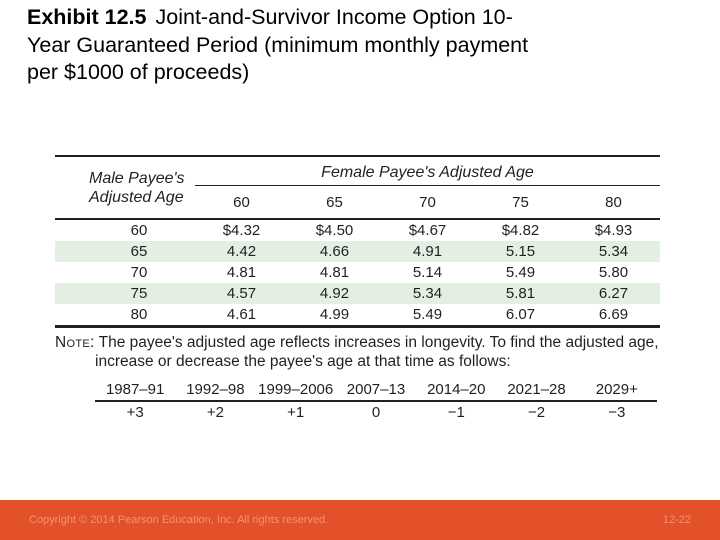 Image resolution: width=720 pixels, height=540 pixels. What do you see at coordinates (135, 412) in the screenshot?
I see `adjustment-value: +3` at bounding box center [135, 412].